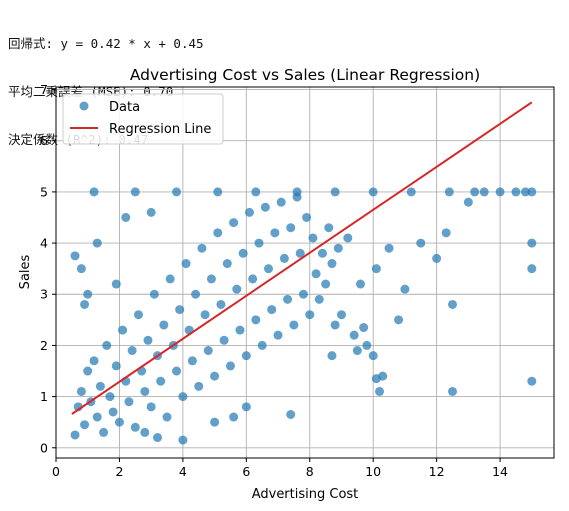 The image size is (569, 511). What do you see at coordinates (44, 140) in the screenshot?
I see `y-tick-label: 6` at bounding box center [44, 140].